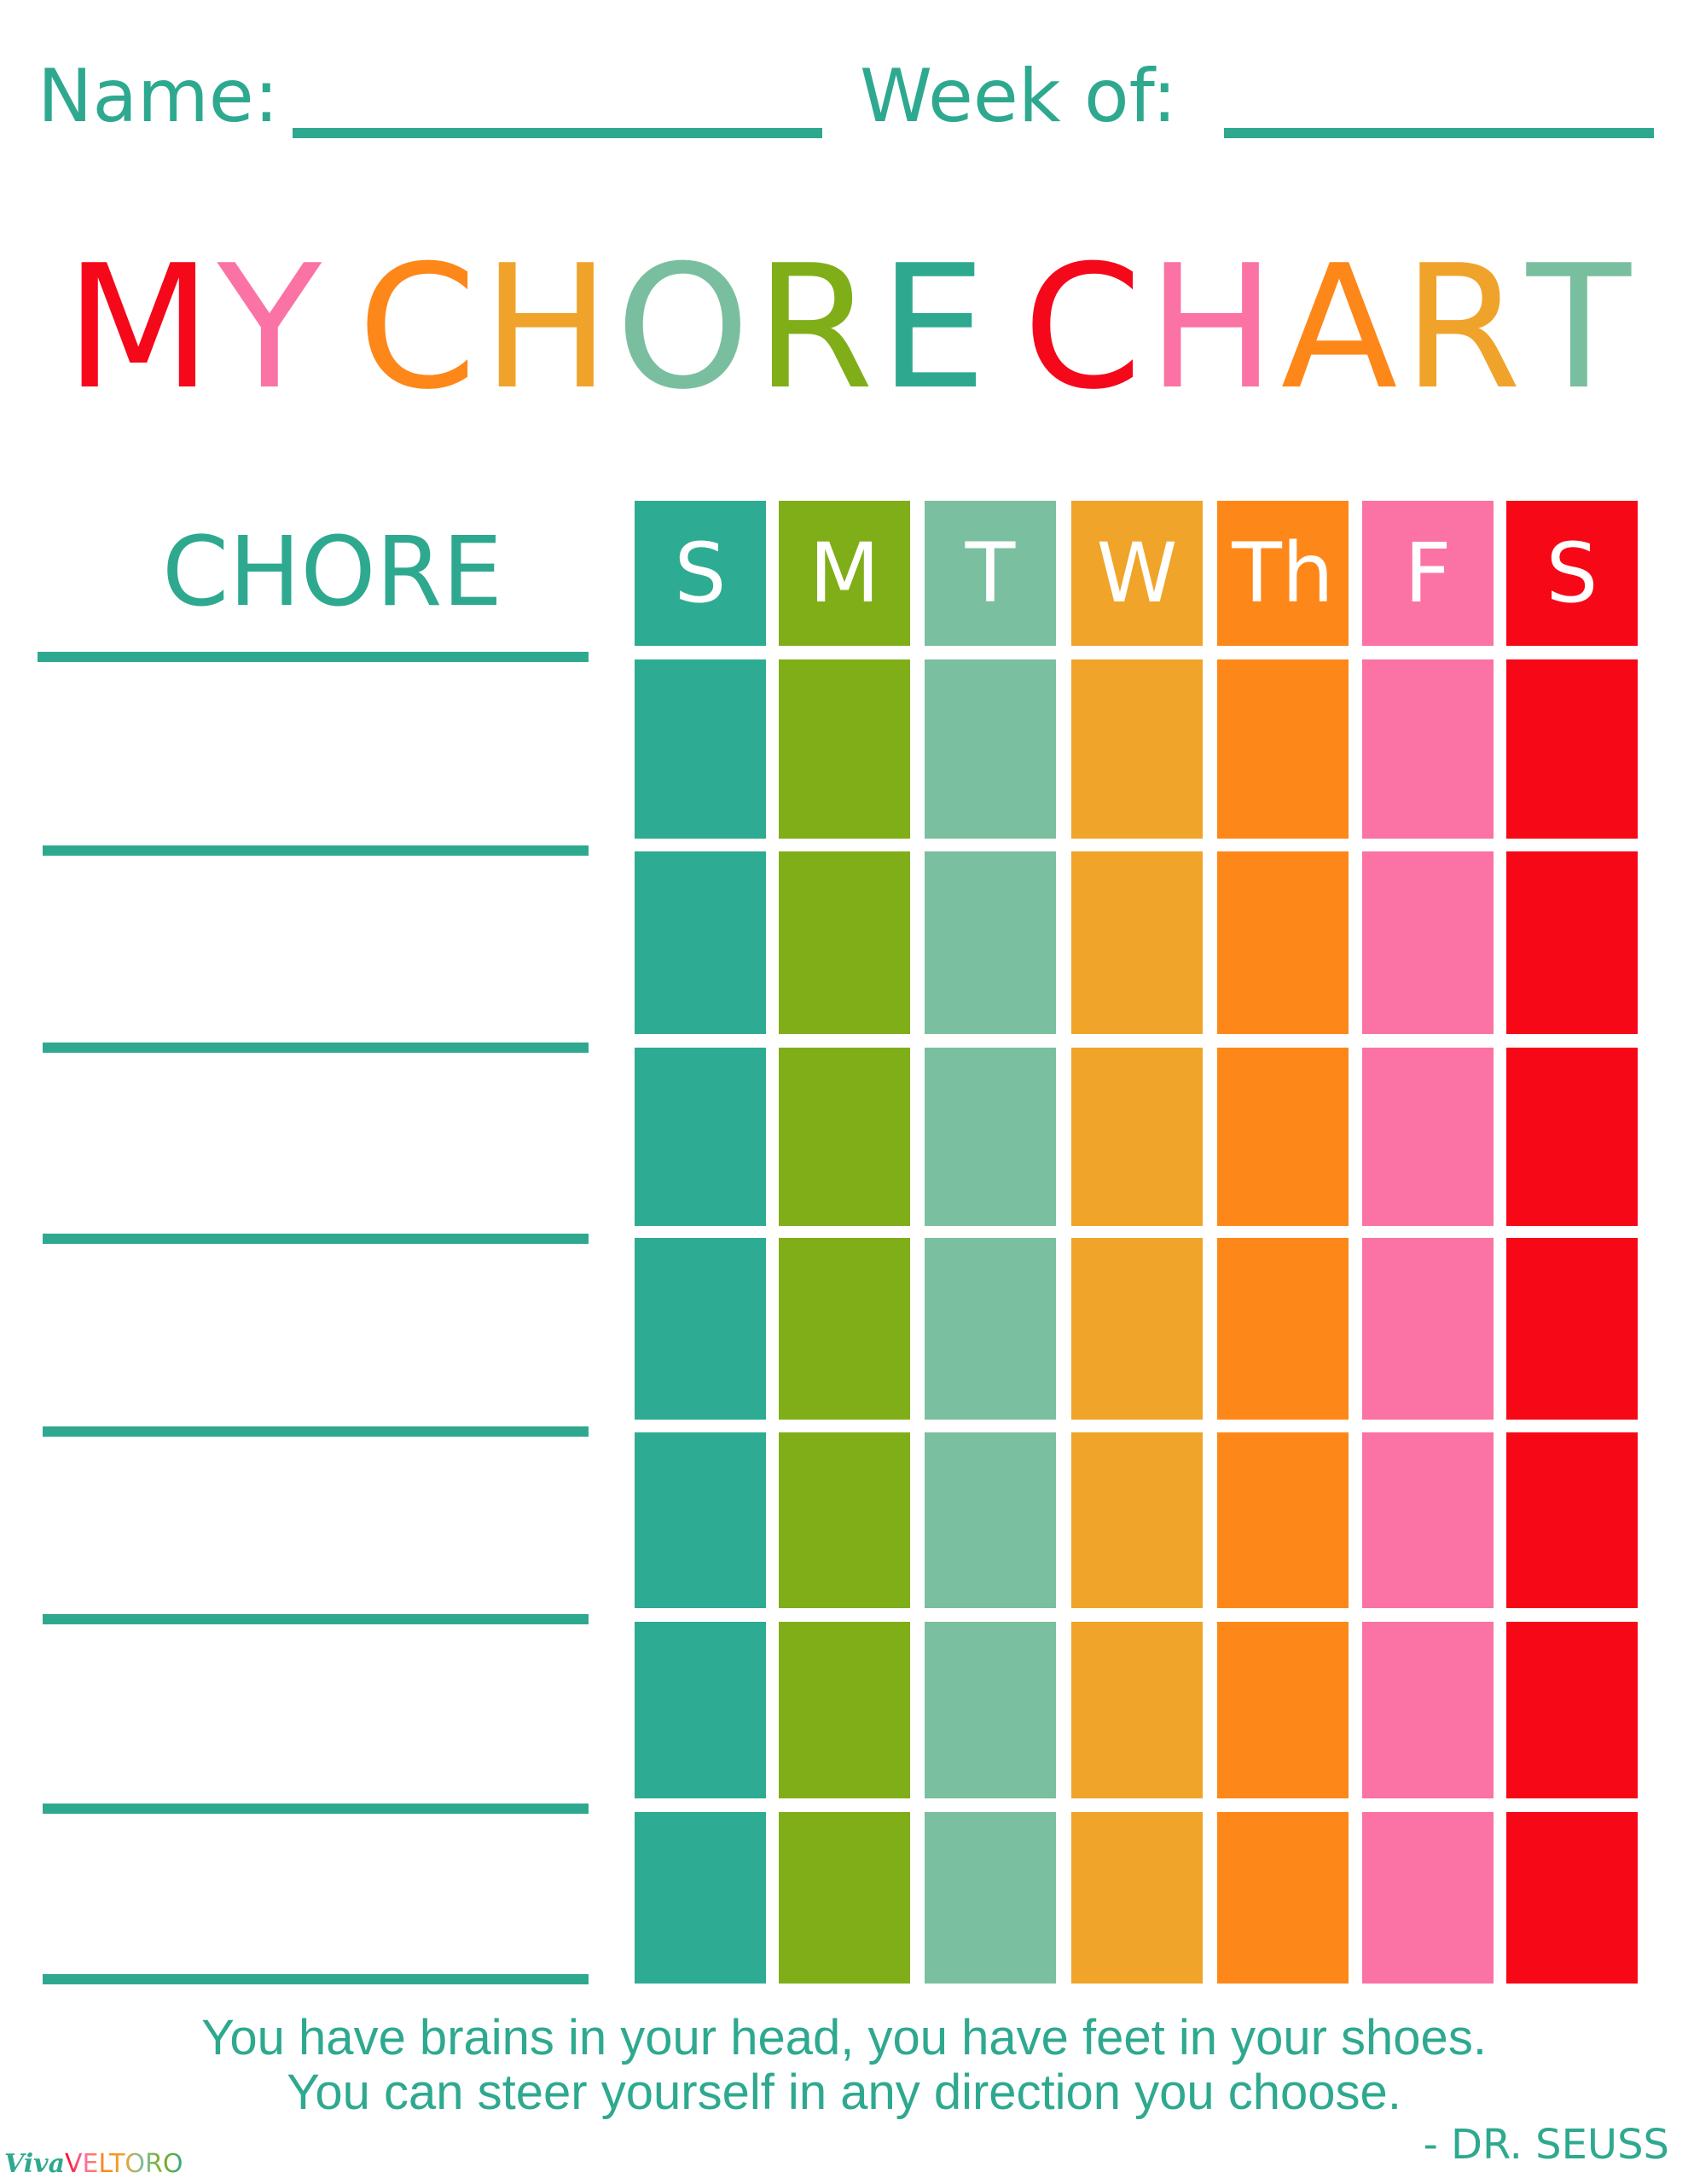 The width and height of the screenshot is (1688, 2184). Describe the element at coordinates (1578, 328) in the screenshot. I see `title-letter: T` at that location.